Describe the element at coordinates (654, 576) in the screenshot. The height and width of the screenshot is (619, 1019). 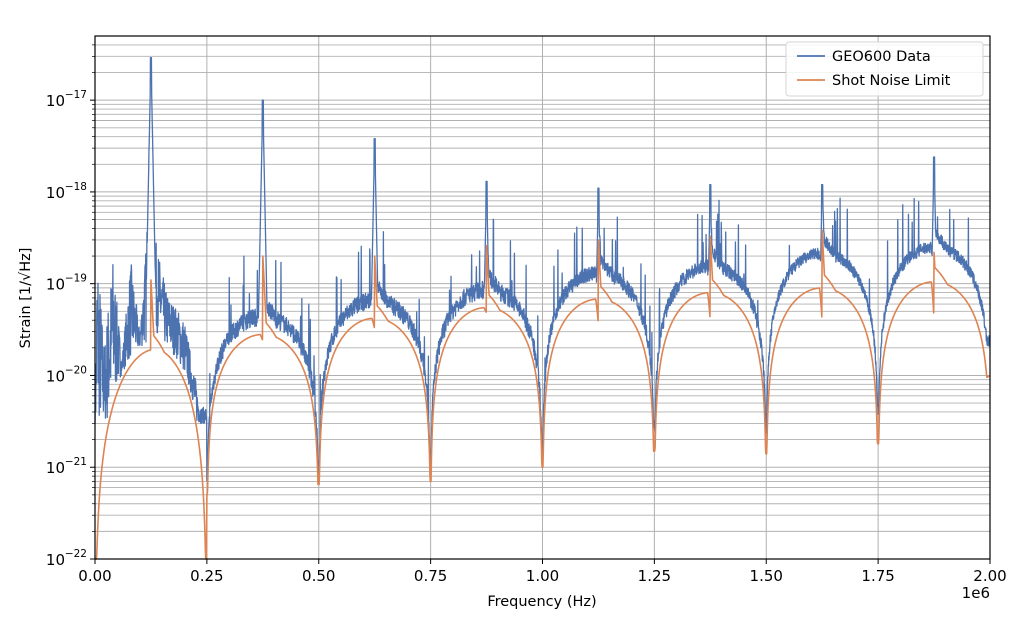
I see `x-tick-label: 1.25` at that location.